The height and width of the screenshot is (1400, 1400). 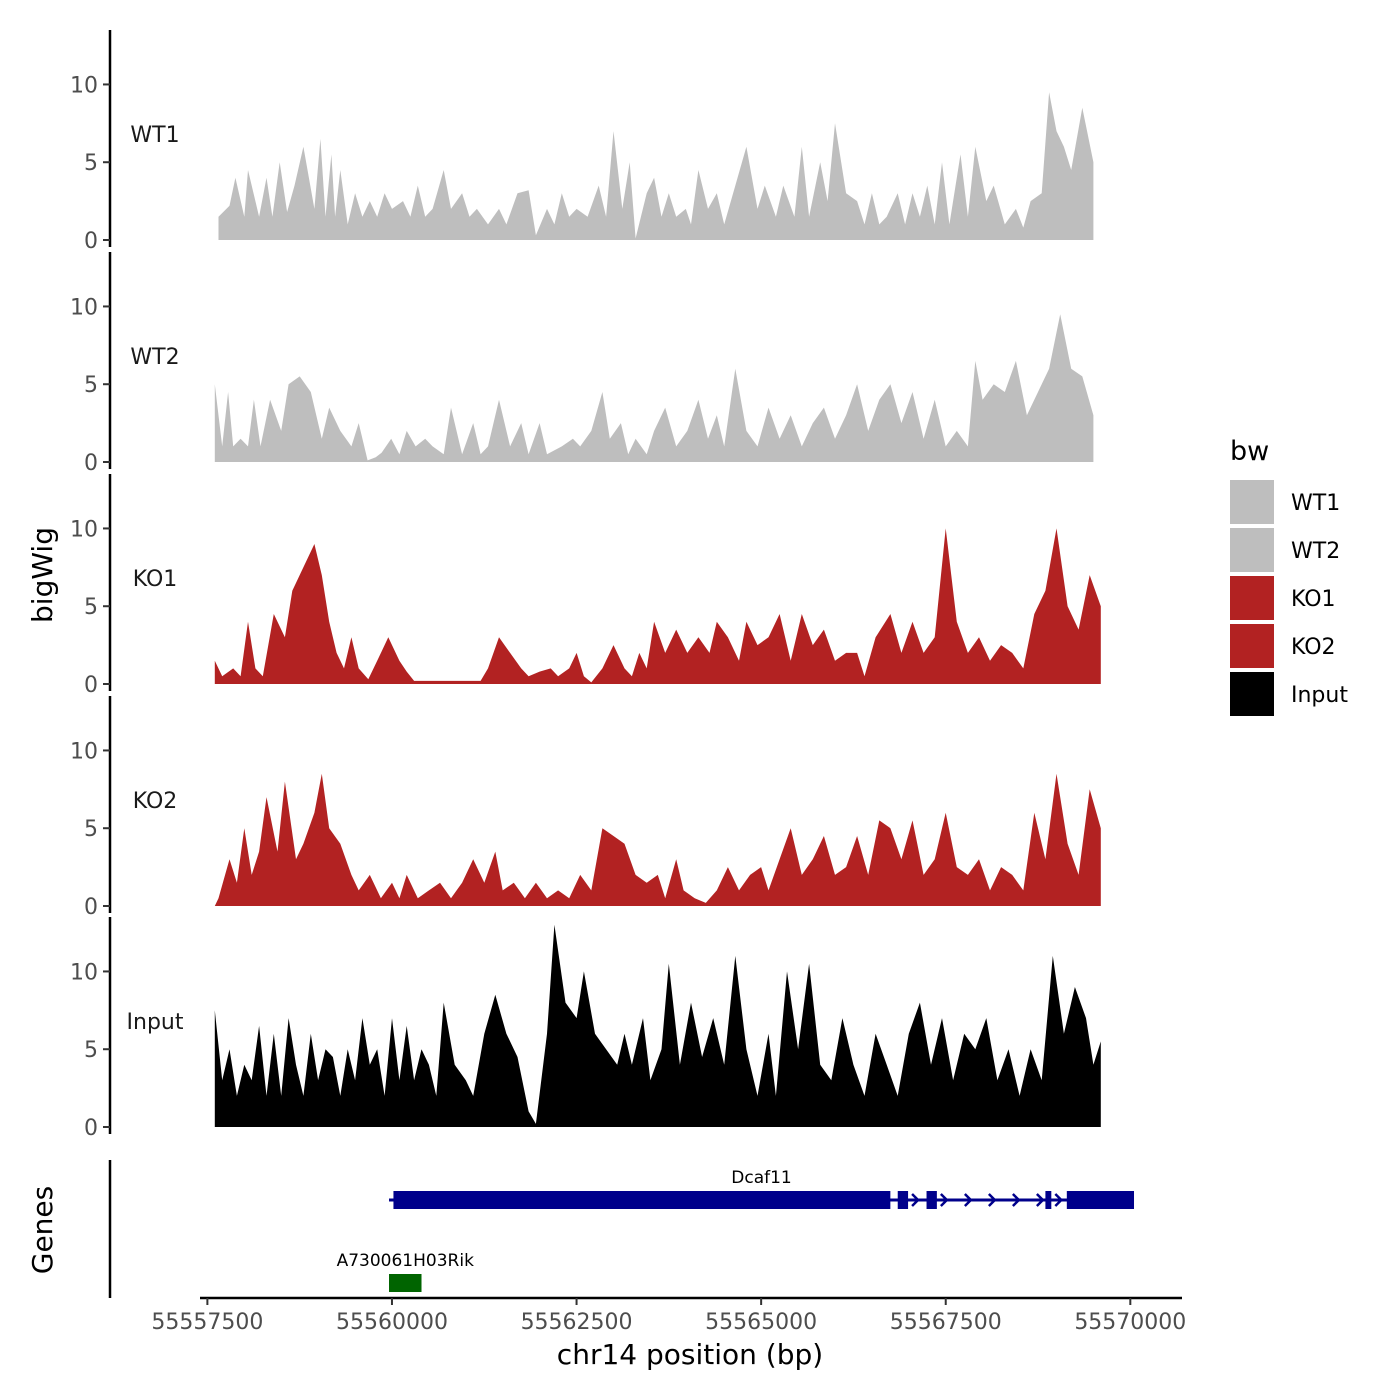 I want to click on area-ko2, so click(x=657, y=839).